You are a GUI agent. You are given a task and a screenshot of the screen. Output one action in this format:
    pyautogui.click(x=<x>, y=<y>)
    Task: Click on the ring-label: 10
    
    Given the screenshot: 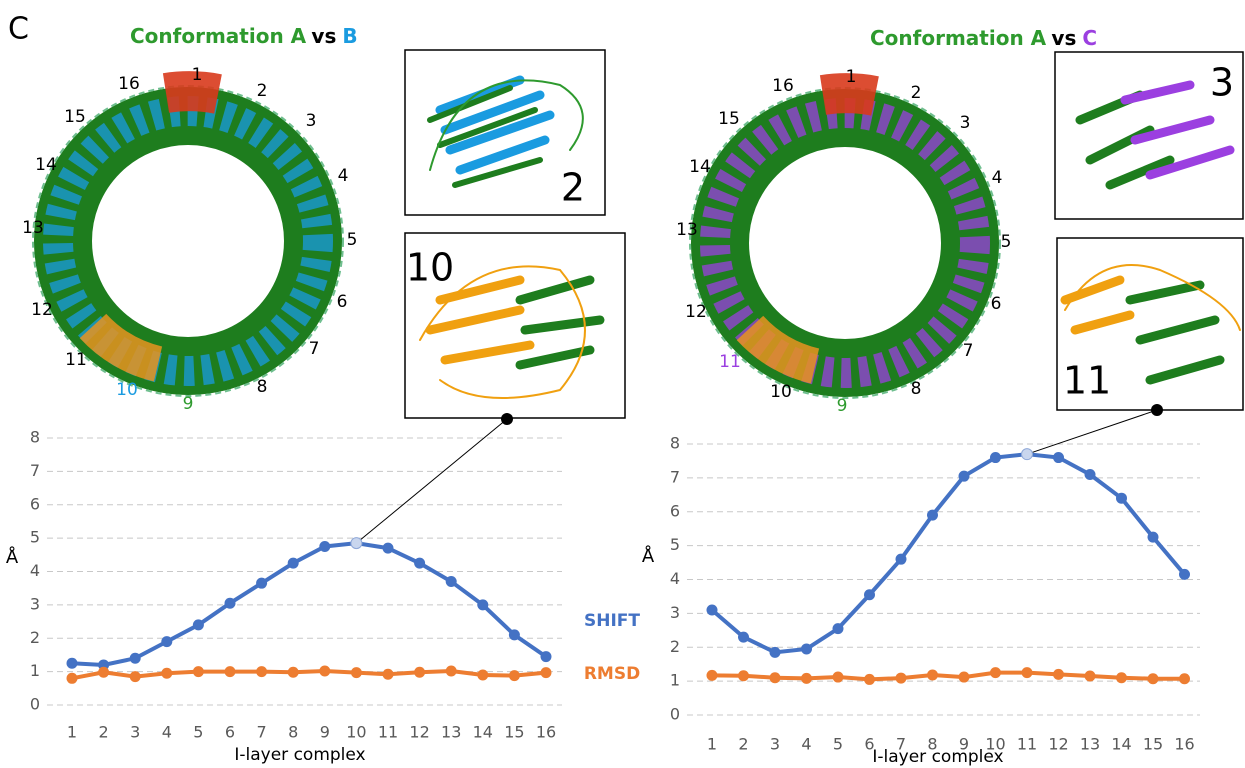 What is the action you would take?
    pyautogui.click(x=781, y=392)
    